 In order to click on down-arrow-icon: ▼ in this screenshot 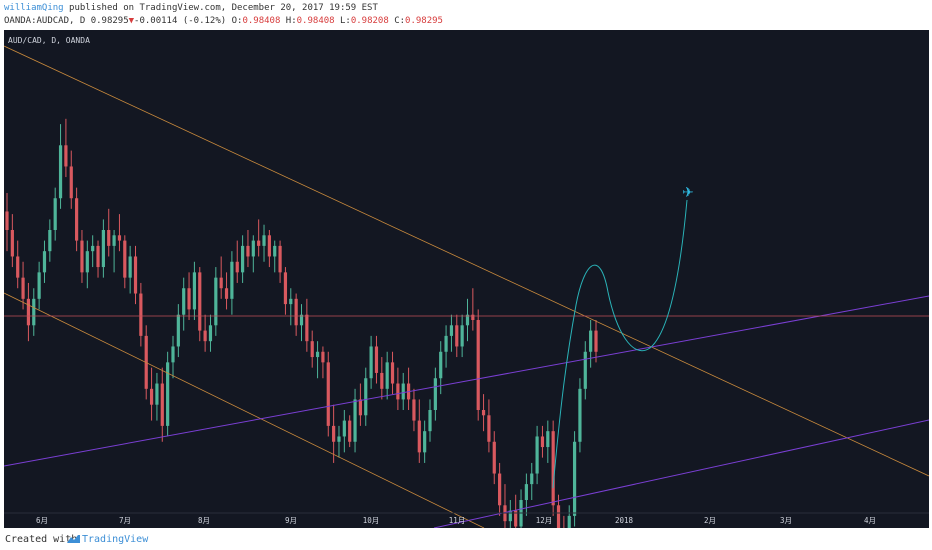, I will do `click(131, 21)`.